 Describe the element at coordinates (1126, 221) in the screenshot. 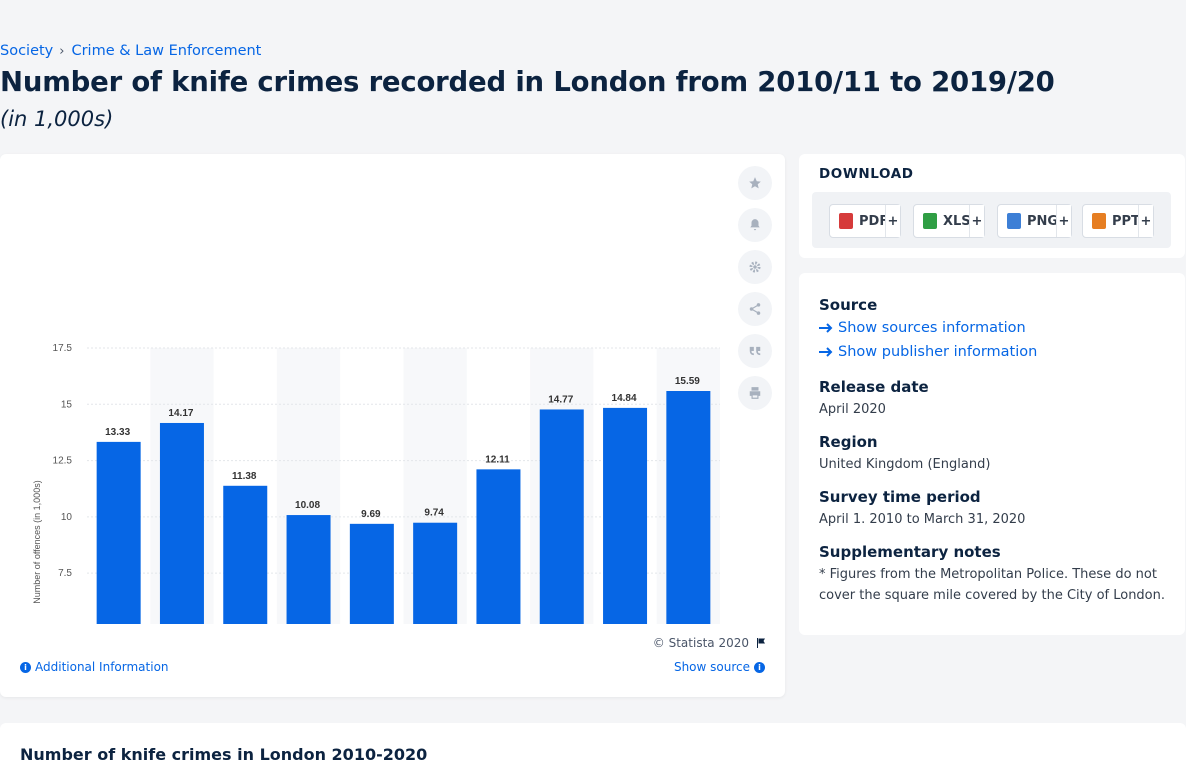

I see `download-ppt-label: PPT` at that location.